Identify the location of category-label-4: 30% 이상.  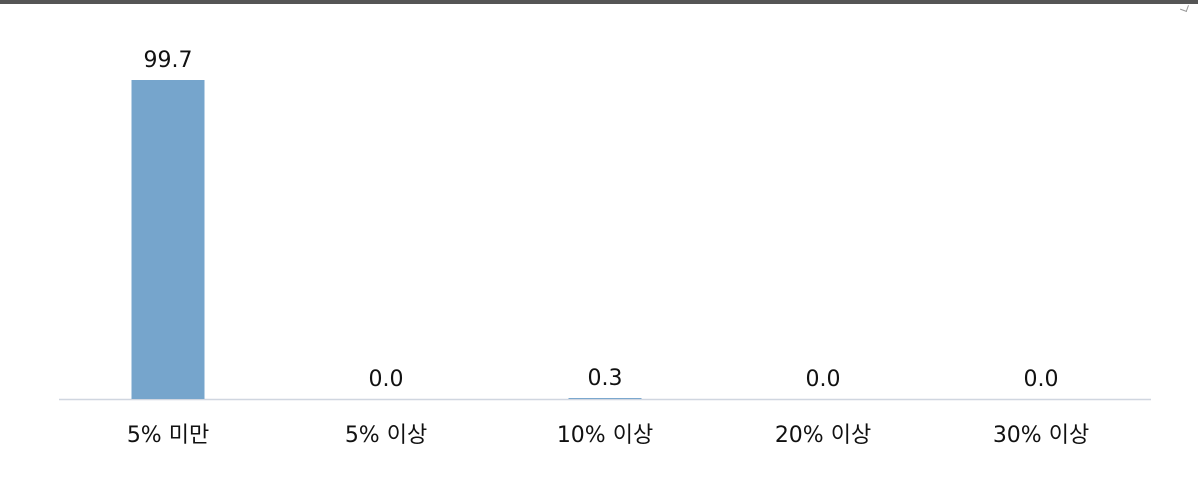
(1041, 435).